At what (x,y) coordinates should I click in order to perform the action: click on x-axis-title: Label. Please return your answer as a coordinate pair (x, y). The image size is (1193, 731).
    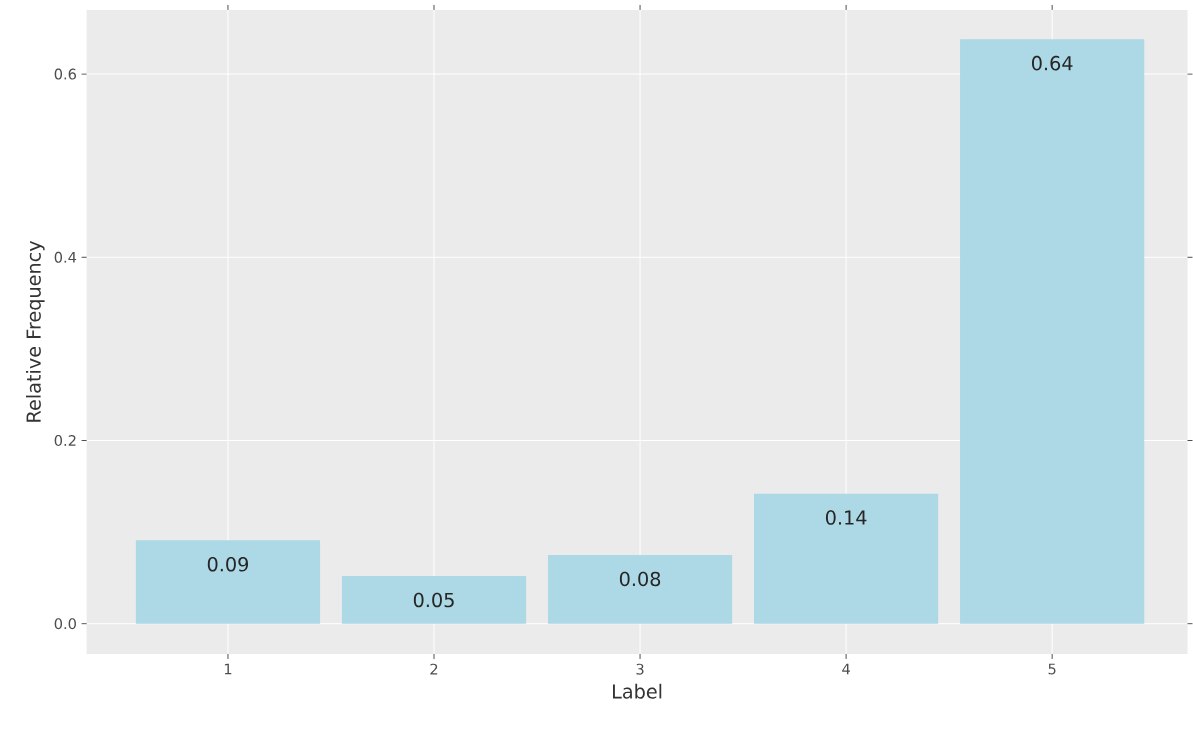
    Looking at the image, I should click on (637, 691).